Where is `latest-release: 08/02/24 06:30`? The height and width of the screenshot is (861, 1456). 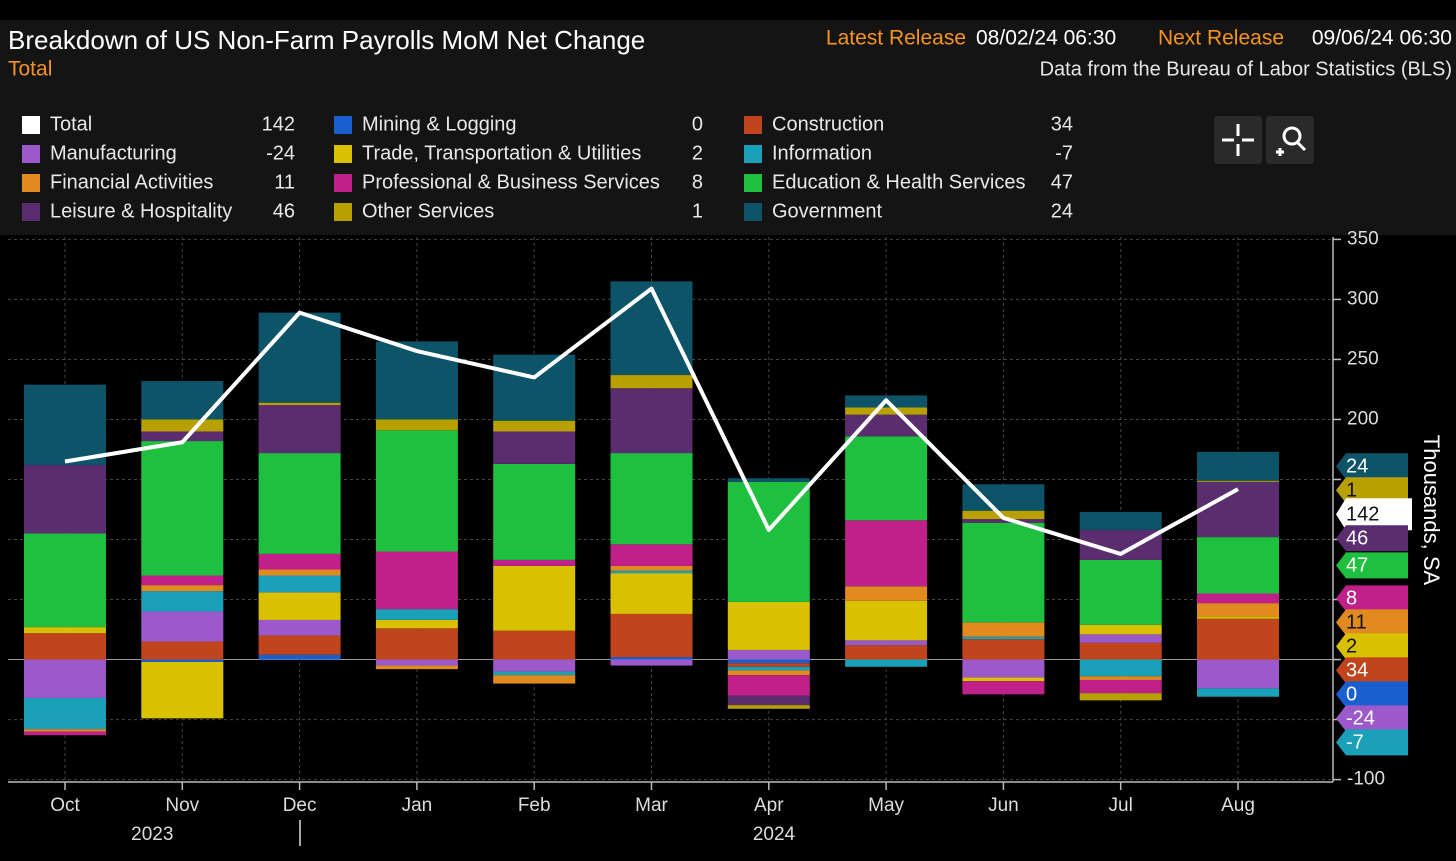 latest-release: 08/02/24 06:30 is located at coordinates (1046, 38).